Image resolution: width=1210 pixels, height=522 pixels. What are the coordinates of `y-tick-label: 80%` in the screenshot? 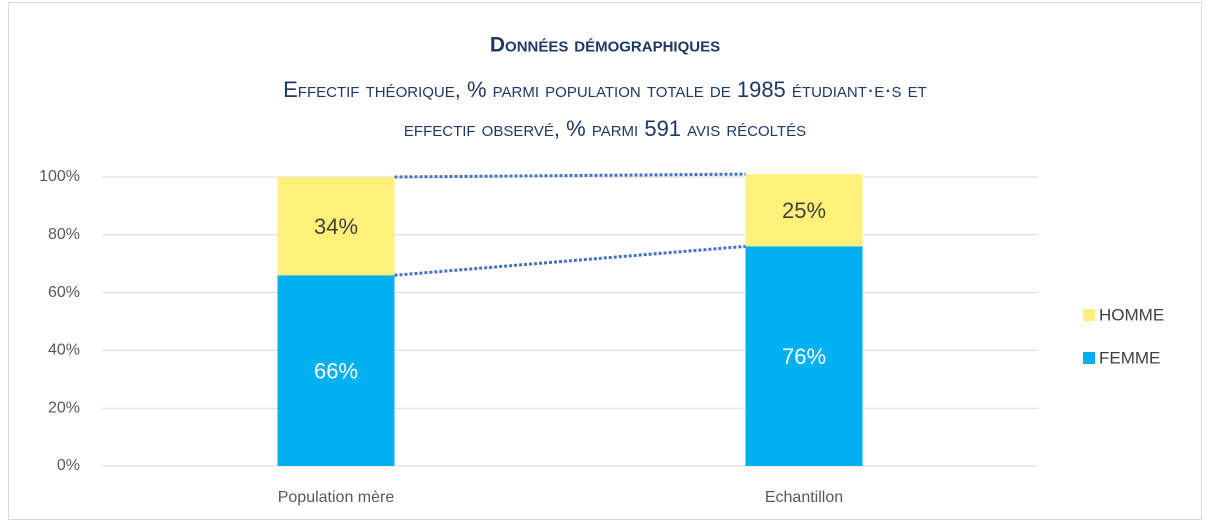 It's located at (64, 234).